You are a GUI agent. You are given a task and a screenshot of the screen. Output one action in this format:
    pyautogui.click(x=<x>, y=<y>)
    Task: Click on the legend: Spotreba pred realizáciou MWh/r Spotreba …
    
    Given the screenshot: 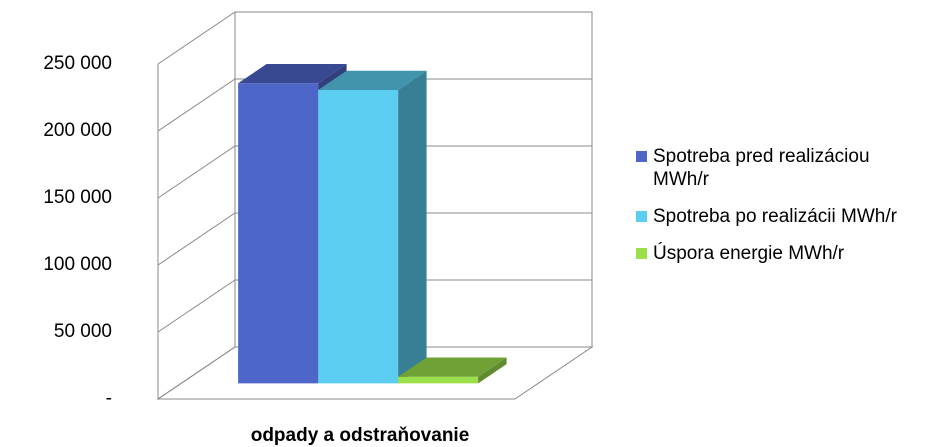 What is the action you would take?
    pyautogui.click(x=781, y=212)
    